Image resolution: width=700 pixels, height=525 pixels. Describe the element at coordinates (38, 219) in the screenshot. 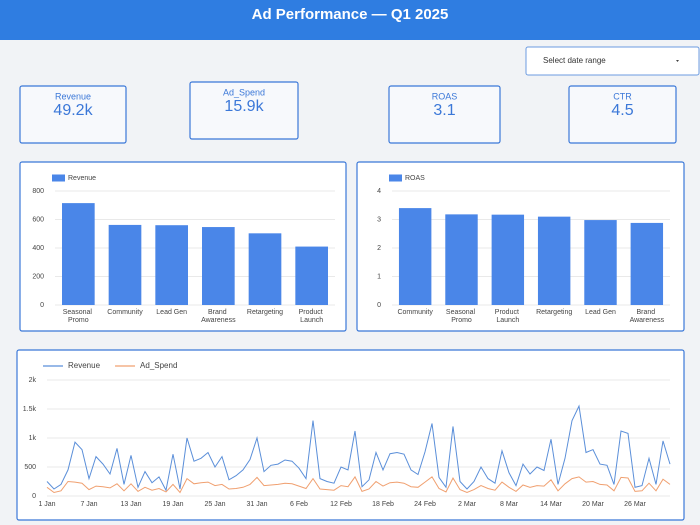

I see `y-tick-label: 600` at that location.